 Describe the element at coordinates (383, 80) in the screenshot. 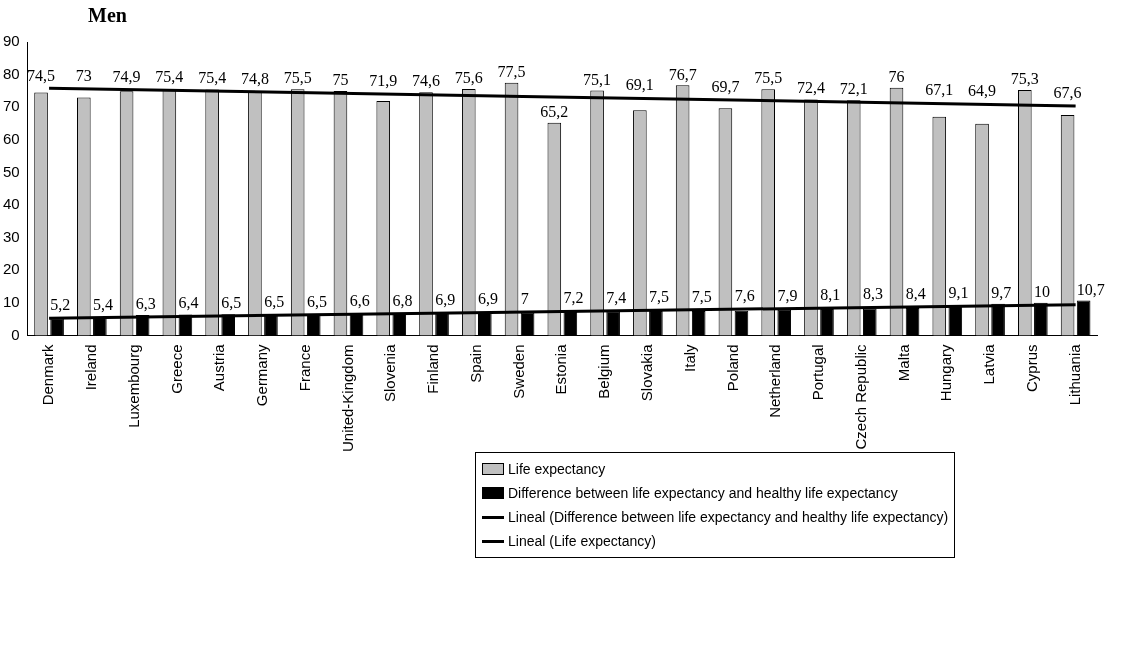

I see `data-label: 71,9` at that location.